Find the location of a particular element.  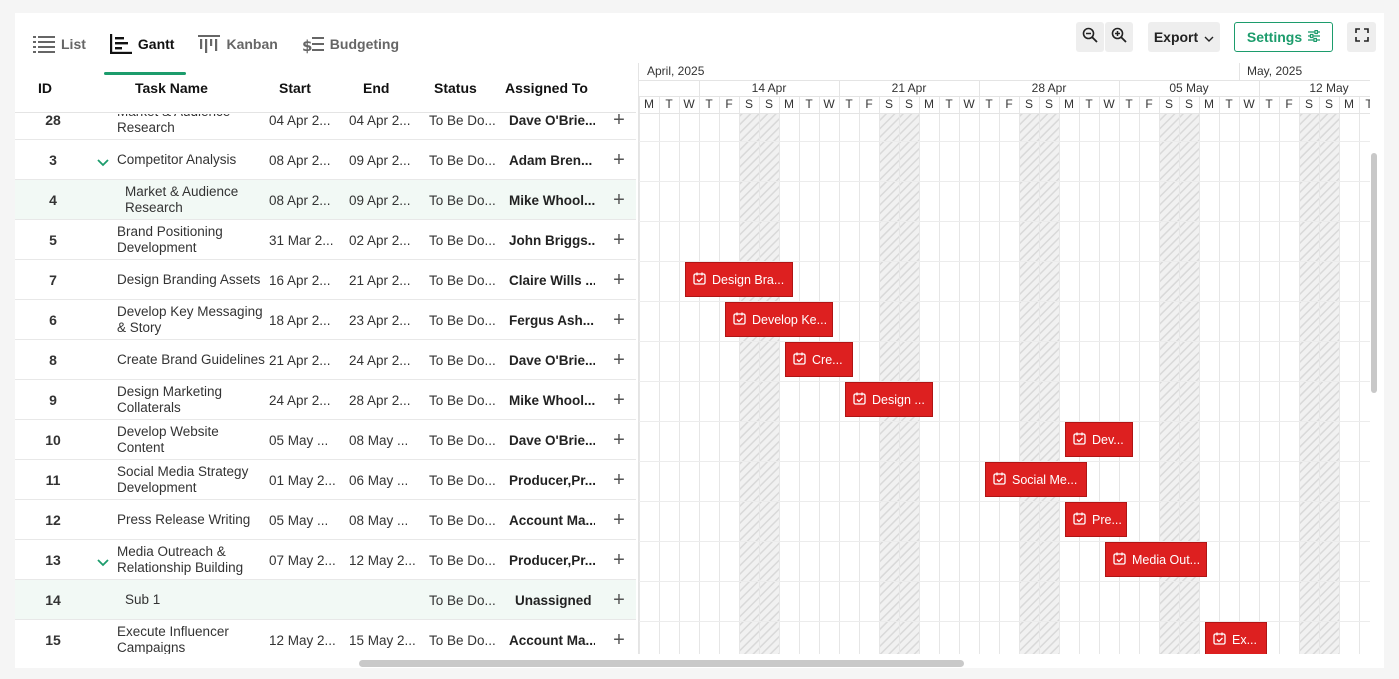

vertical-scrollbar is located at coordinates (1374, 273).